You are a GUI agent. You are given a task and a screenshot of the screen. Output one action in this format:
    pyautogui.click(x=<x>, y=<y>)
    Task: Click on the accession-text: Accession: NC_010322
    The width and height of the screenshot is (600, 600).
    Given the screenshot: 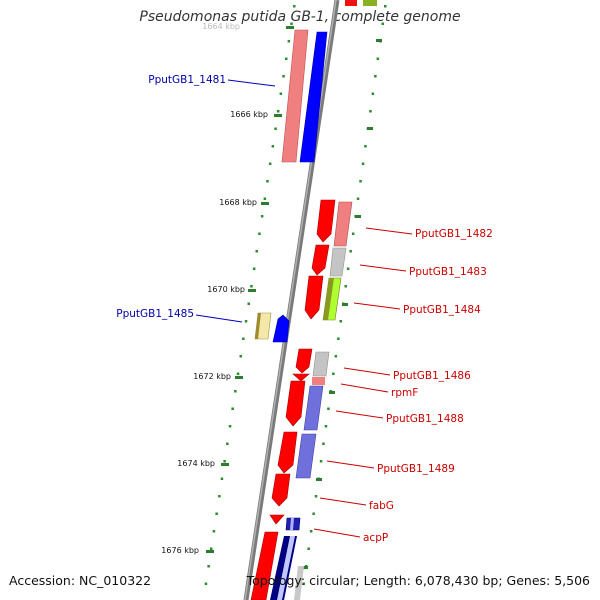 What is the action you would take?
    pyautogui.click(x=80, y=580)
    